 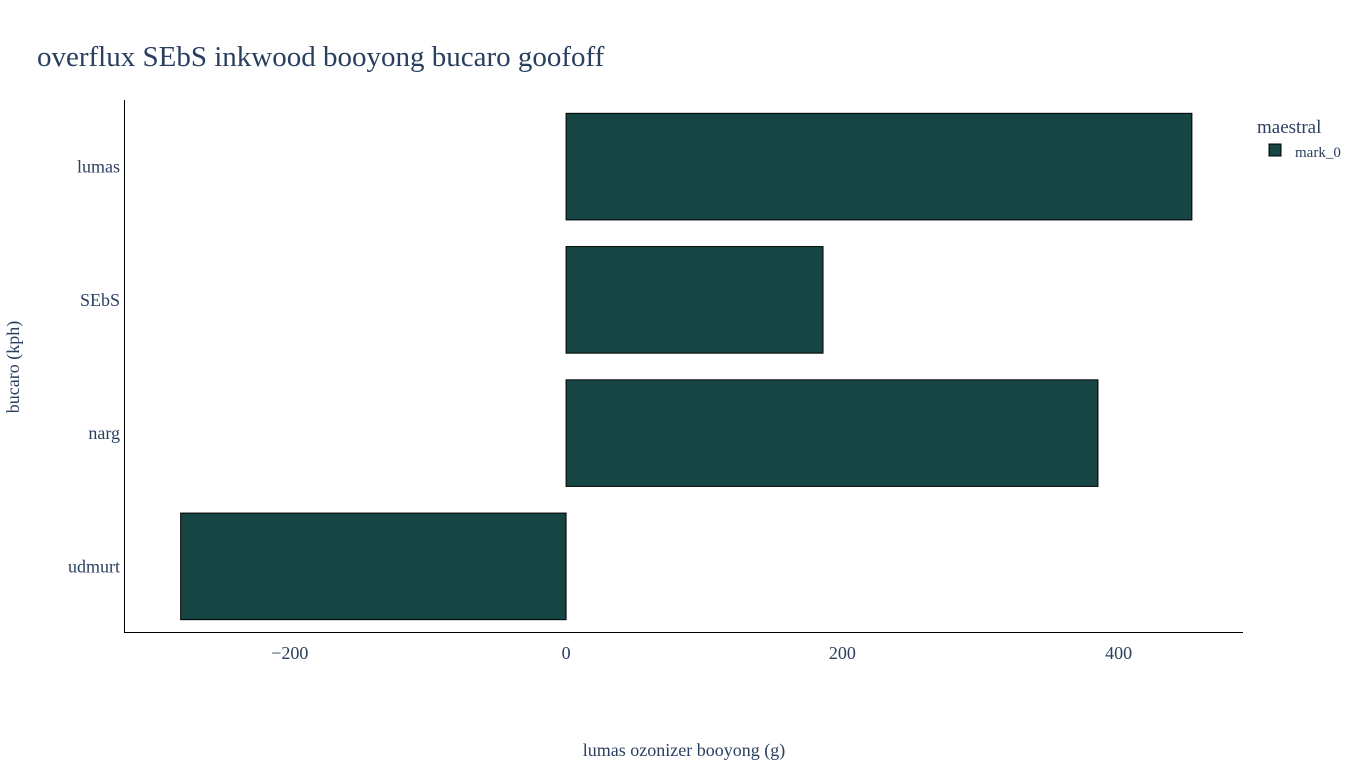 I want to click on y-tick-label: narg, so click(x=104, y=433).